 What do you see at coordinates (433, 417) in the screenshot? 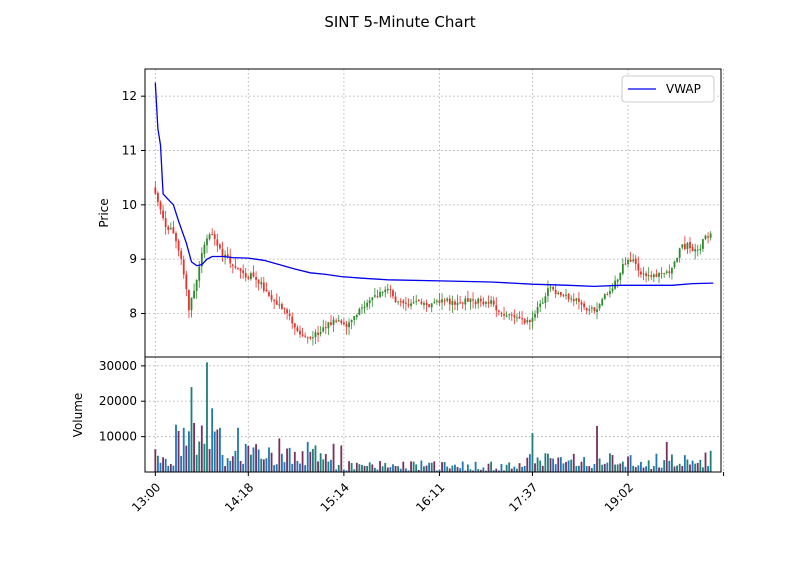
I see `volume-bars` at bounding box center [433, 417].